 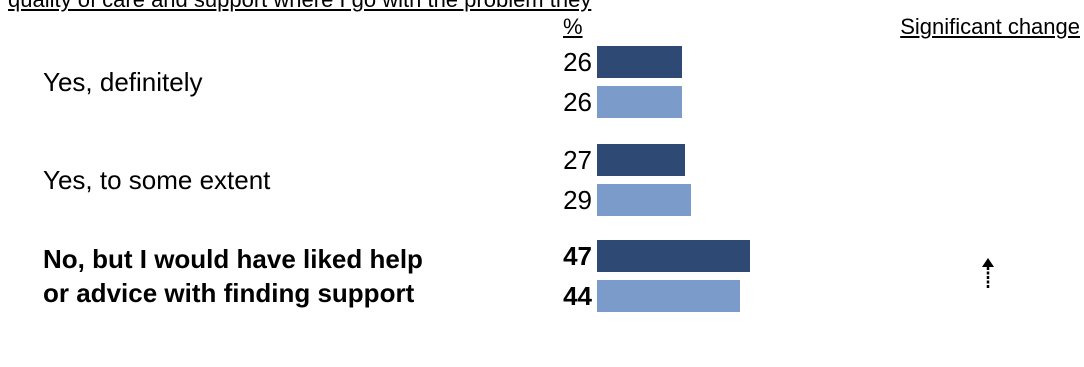 What do you see at coordinates (233, 259) in the screenshot?
I see `category-label-line: No, but I would have liked help` at bounding box center [233, 259].